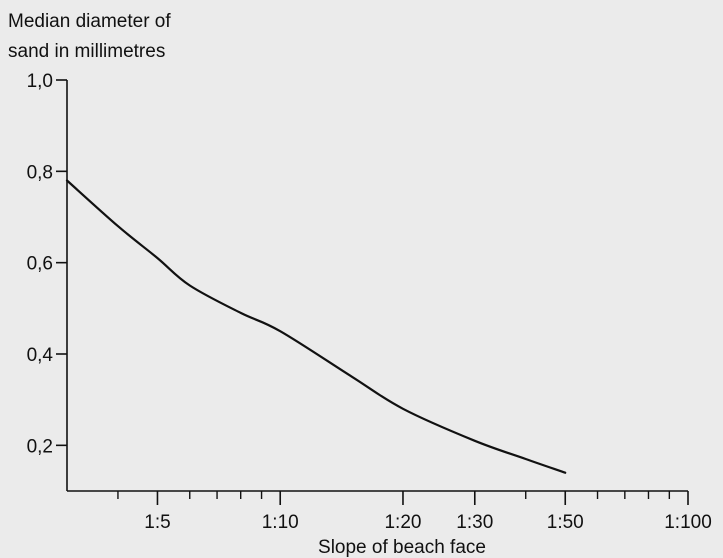  I want to click on y-ticks: 1,0 0,8 0,6 0,4 0,2, so click(47, 264).